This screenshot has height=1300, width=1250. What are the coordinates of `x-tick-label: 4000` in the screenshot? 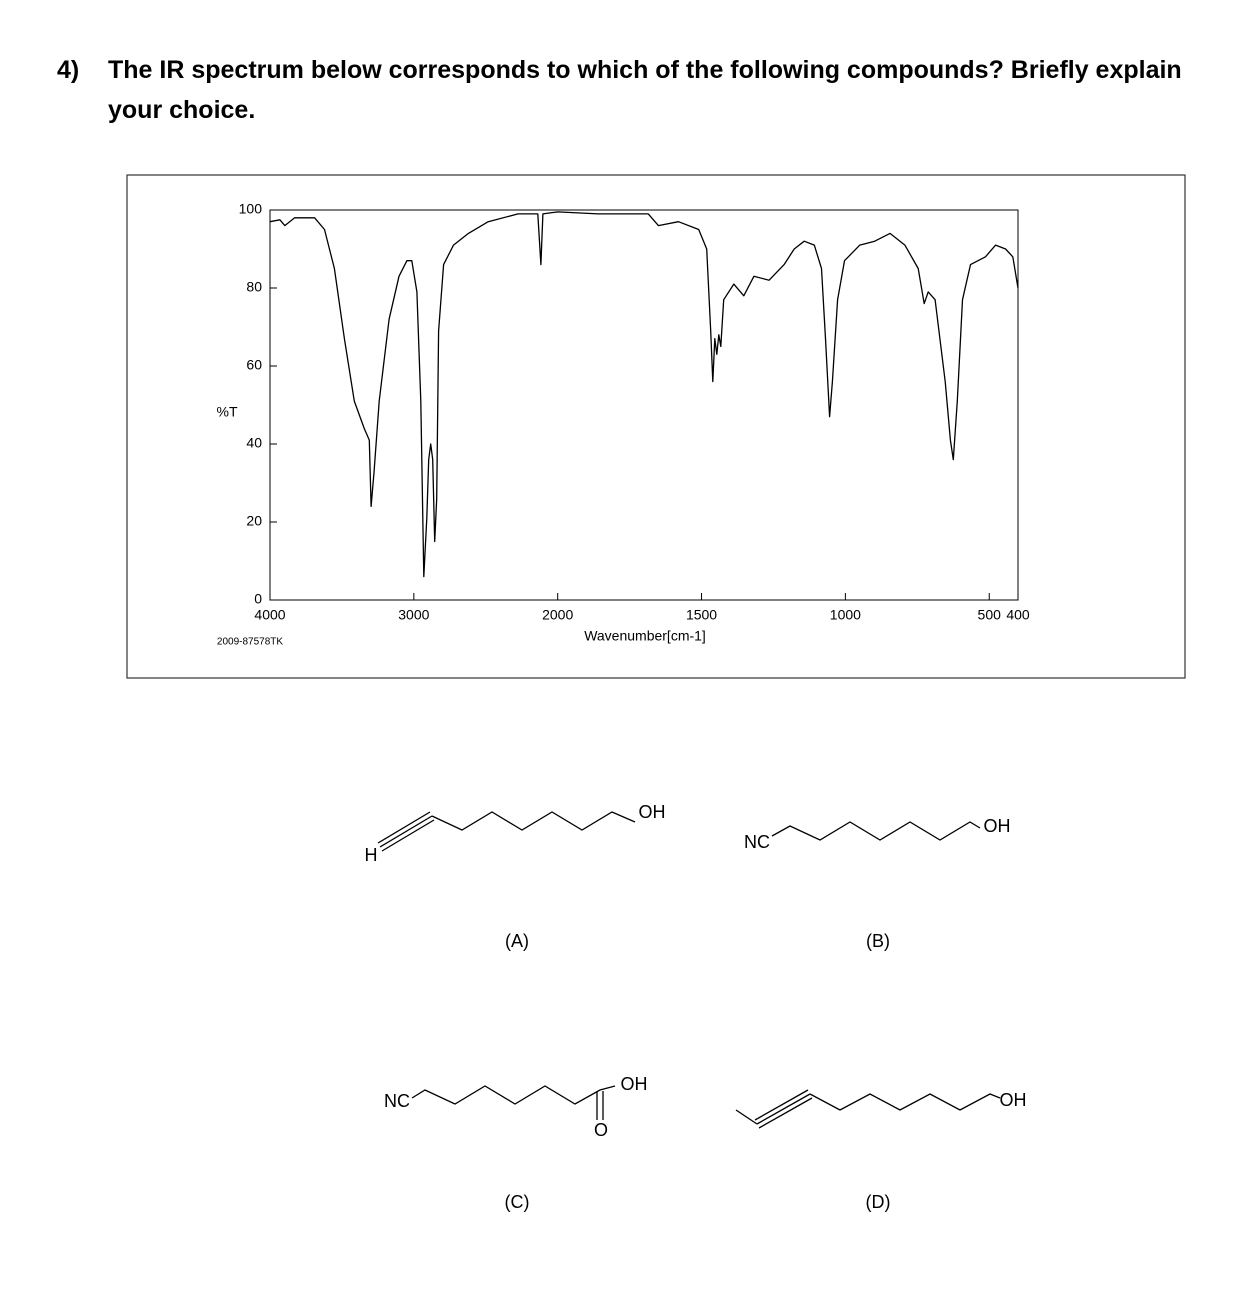 It's located at (269, 615).